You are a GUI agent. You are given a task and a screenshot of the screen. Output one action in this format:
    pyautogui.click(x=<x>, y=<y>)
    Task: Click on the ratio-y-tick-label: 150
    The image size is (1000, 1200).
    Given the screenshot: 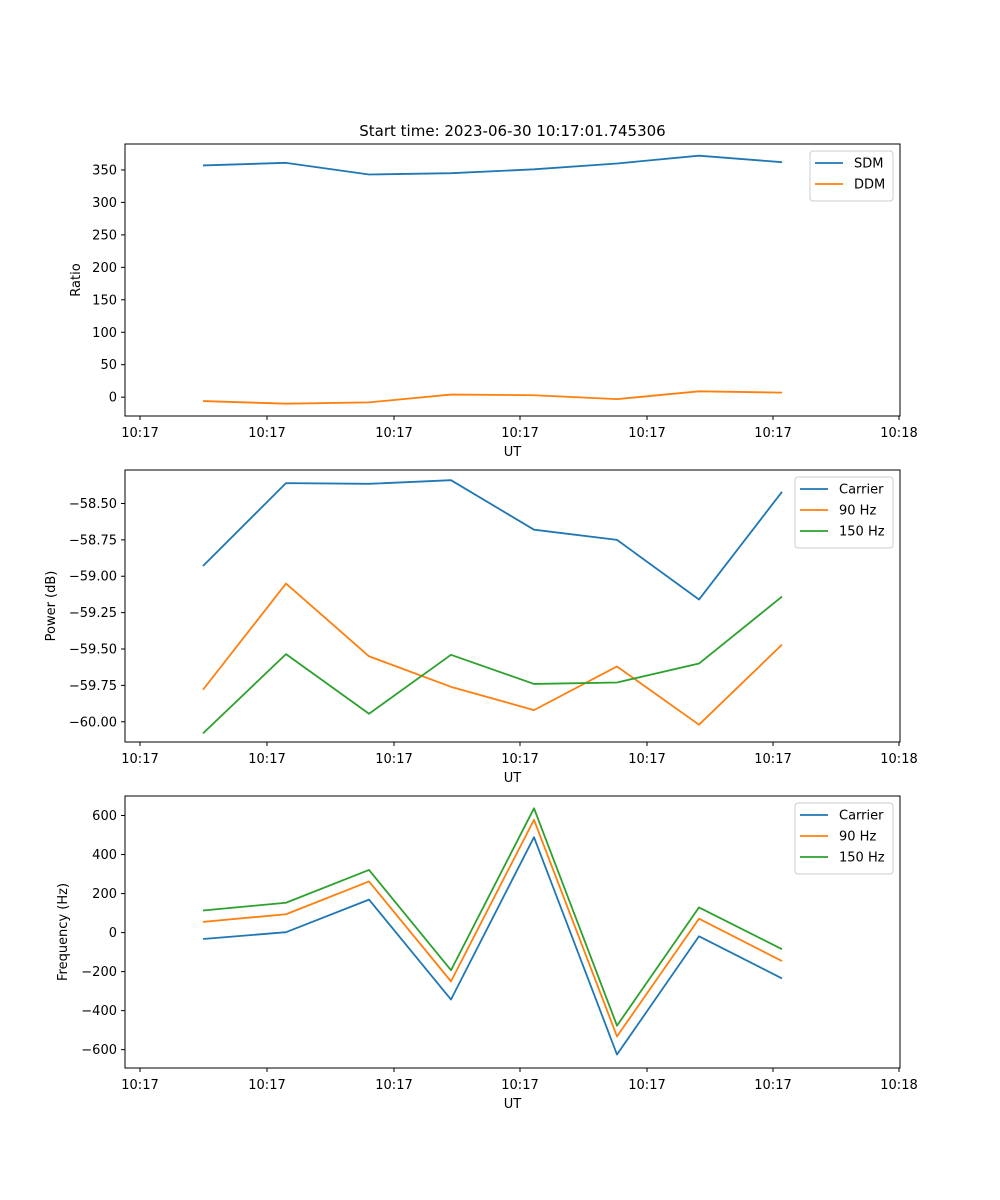 What is the action you would take?
    pyautogui.click(x=104, y=300)
    